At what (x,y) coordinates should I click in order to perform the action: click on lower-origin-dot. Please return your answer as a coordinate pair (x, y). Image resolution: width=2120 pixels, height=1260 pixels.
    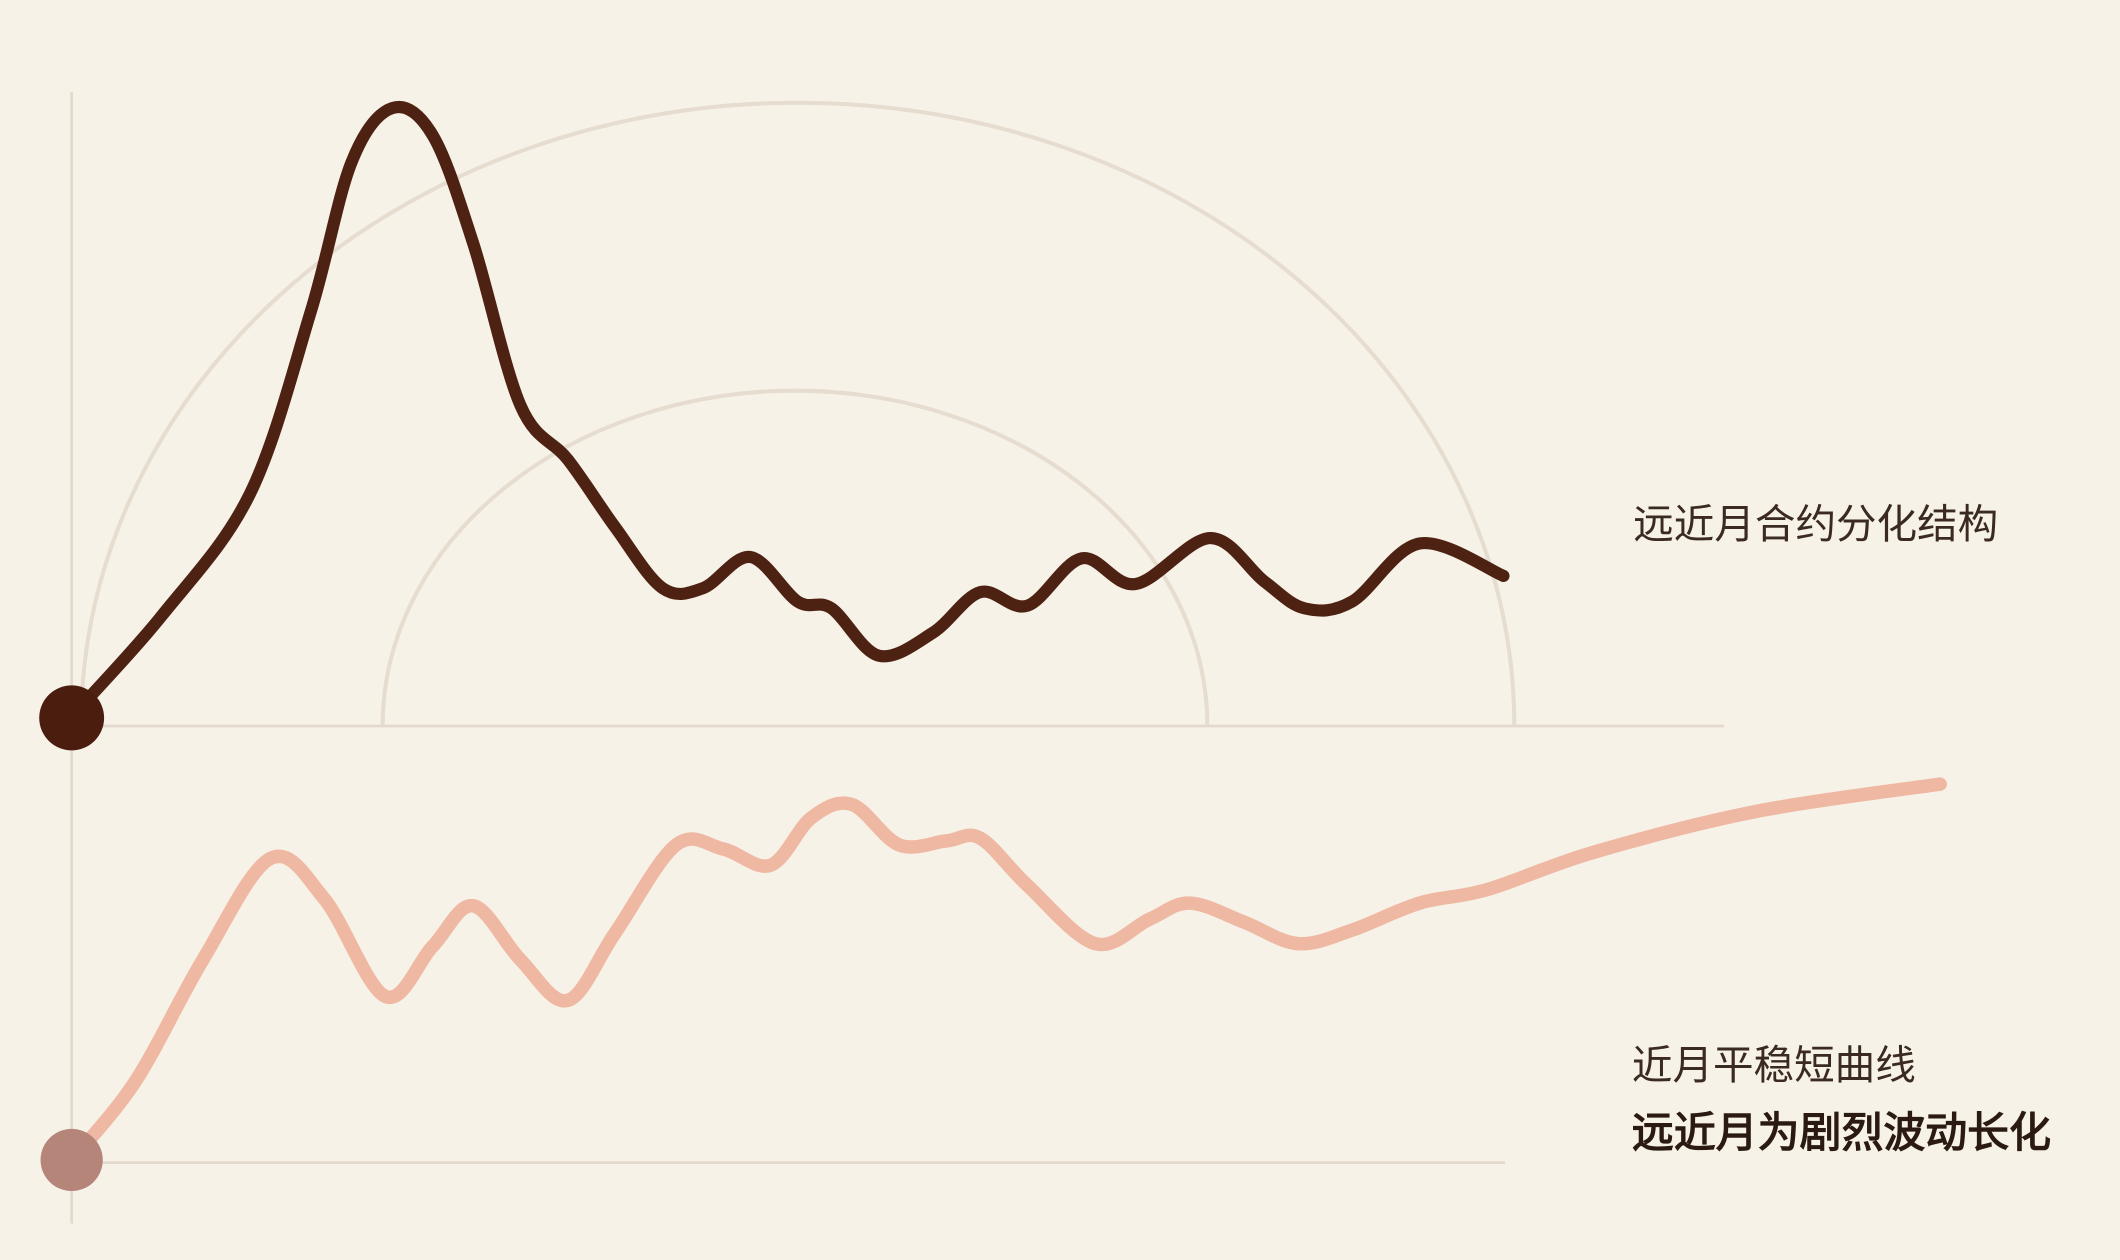
    Looking at the image, I should click on (71, 1160).